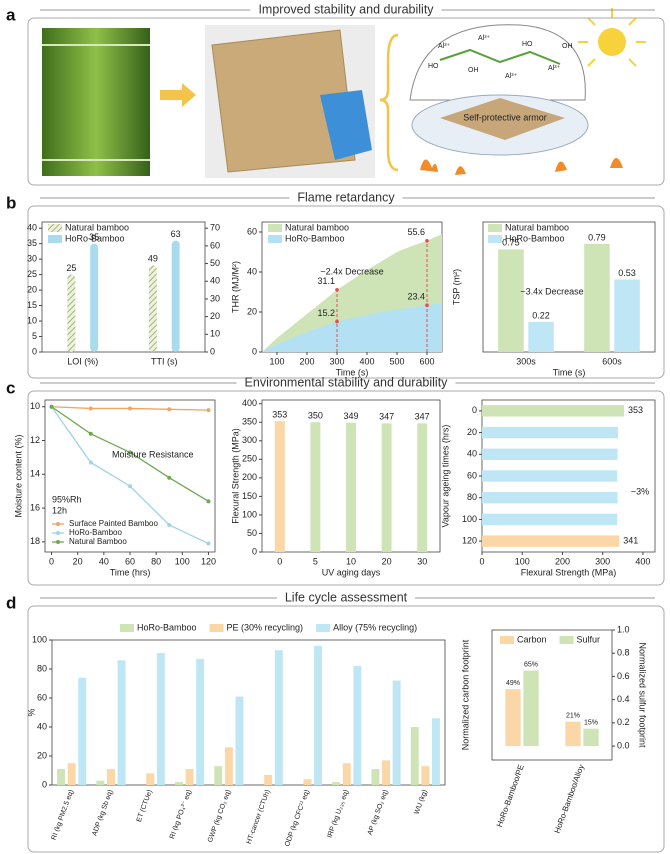 The width and height of the screenshot is (670, 854). Describe the element at coordinates (351, 271) in the screenshot. I see `annotation: ~2.4x Decrease` at that location.